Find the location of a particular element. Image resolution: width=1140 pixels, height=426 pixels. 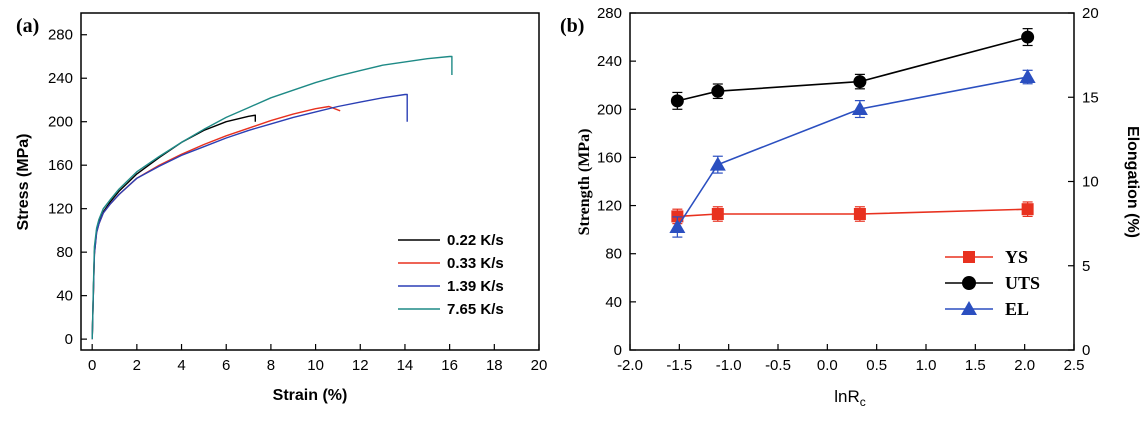

legend-label-7.65: 7.65 K/s is located at coordinates (475, 309).